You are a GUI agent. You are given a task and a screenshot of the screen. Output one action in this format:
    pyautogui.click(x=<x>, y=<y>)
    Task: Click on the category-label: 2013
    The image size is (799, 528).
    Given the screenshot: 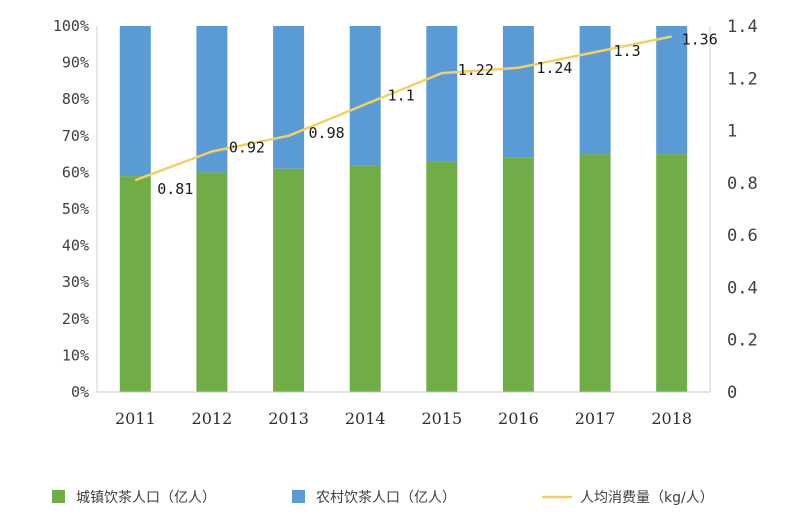 What is the action you would take?
    pyautogui.click(x=288, y=418)
    